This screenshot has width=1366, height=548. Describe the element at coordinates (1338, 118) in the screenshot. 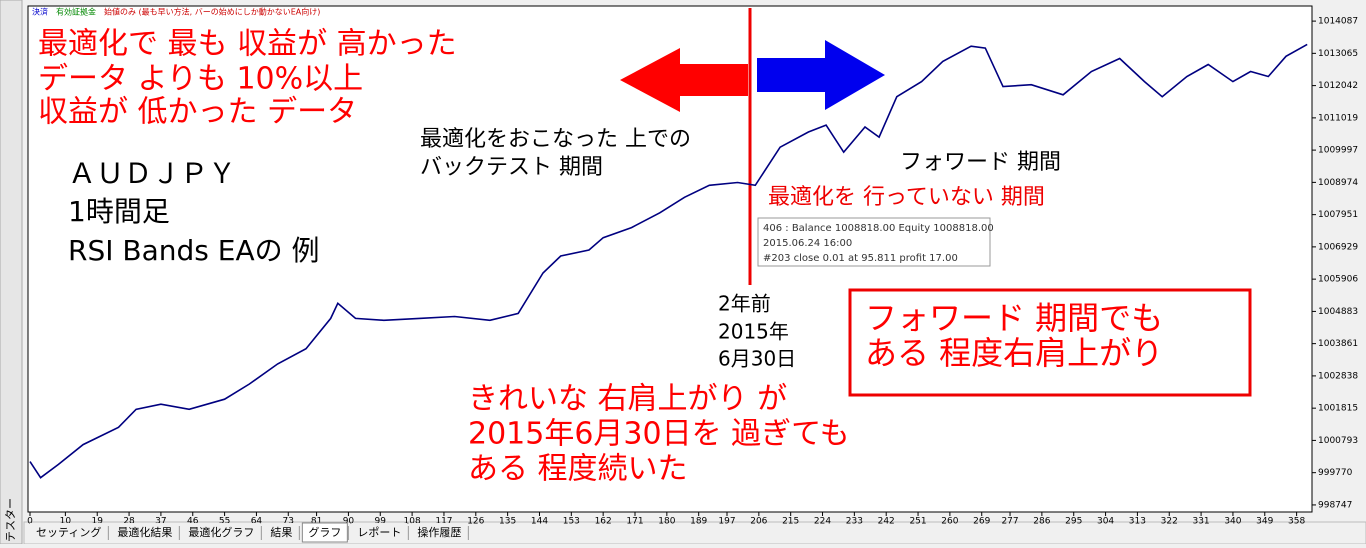

I see `y-tick-label: 1011019` at that location.